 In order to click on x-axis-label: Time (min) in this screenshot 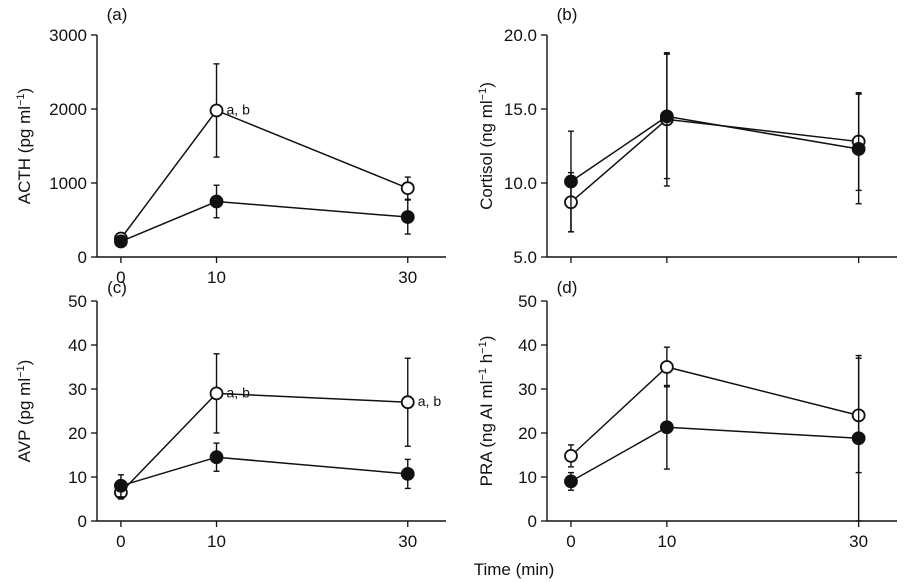, I will do `click(514, 569)`.